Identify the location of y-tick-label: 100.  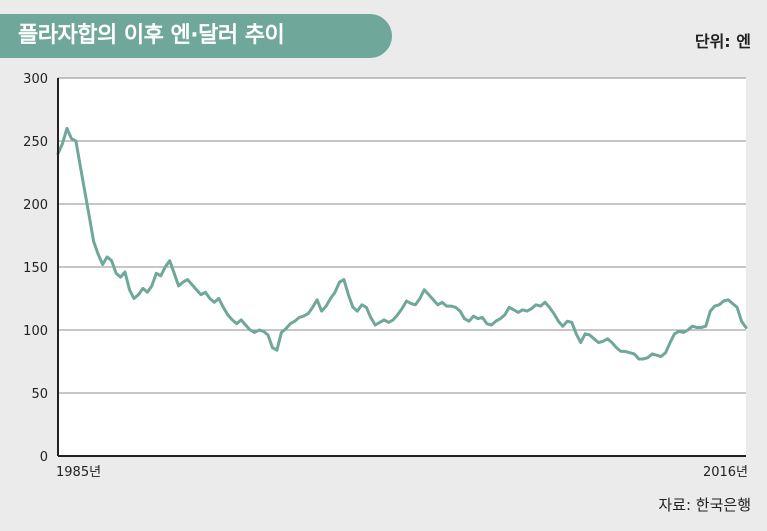
(35, 331).